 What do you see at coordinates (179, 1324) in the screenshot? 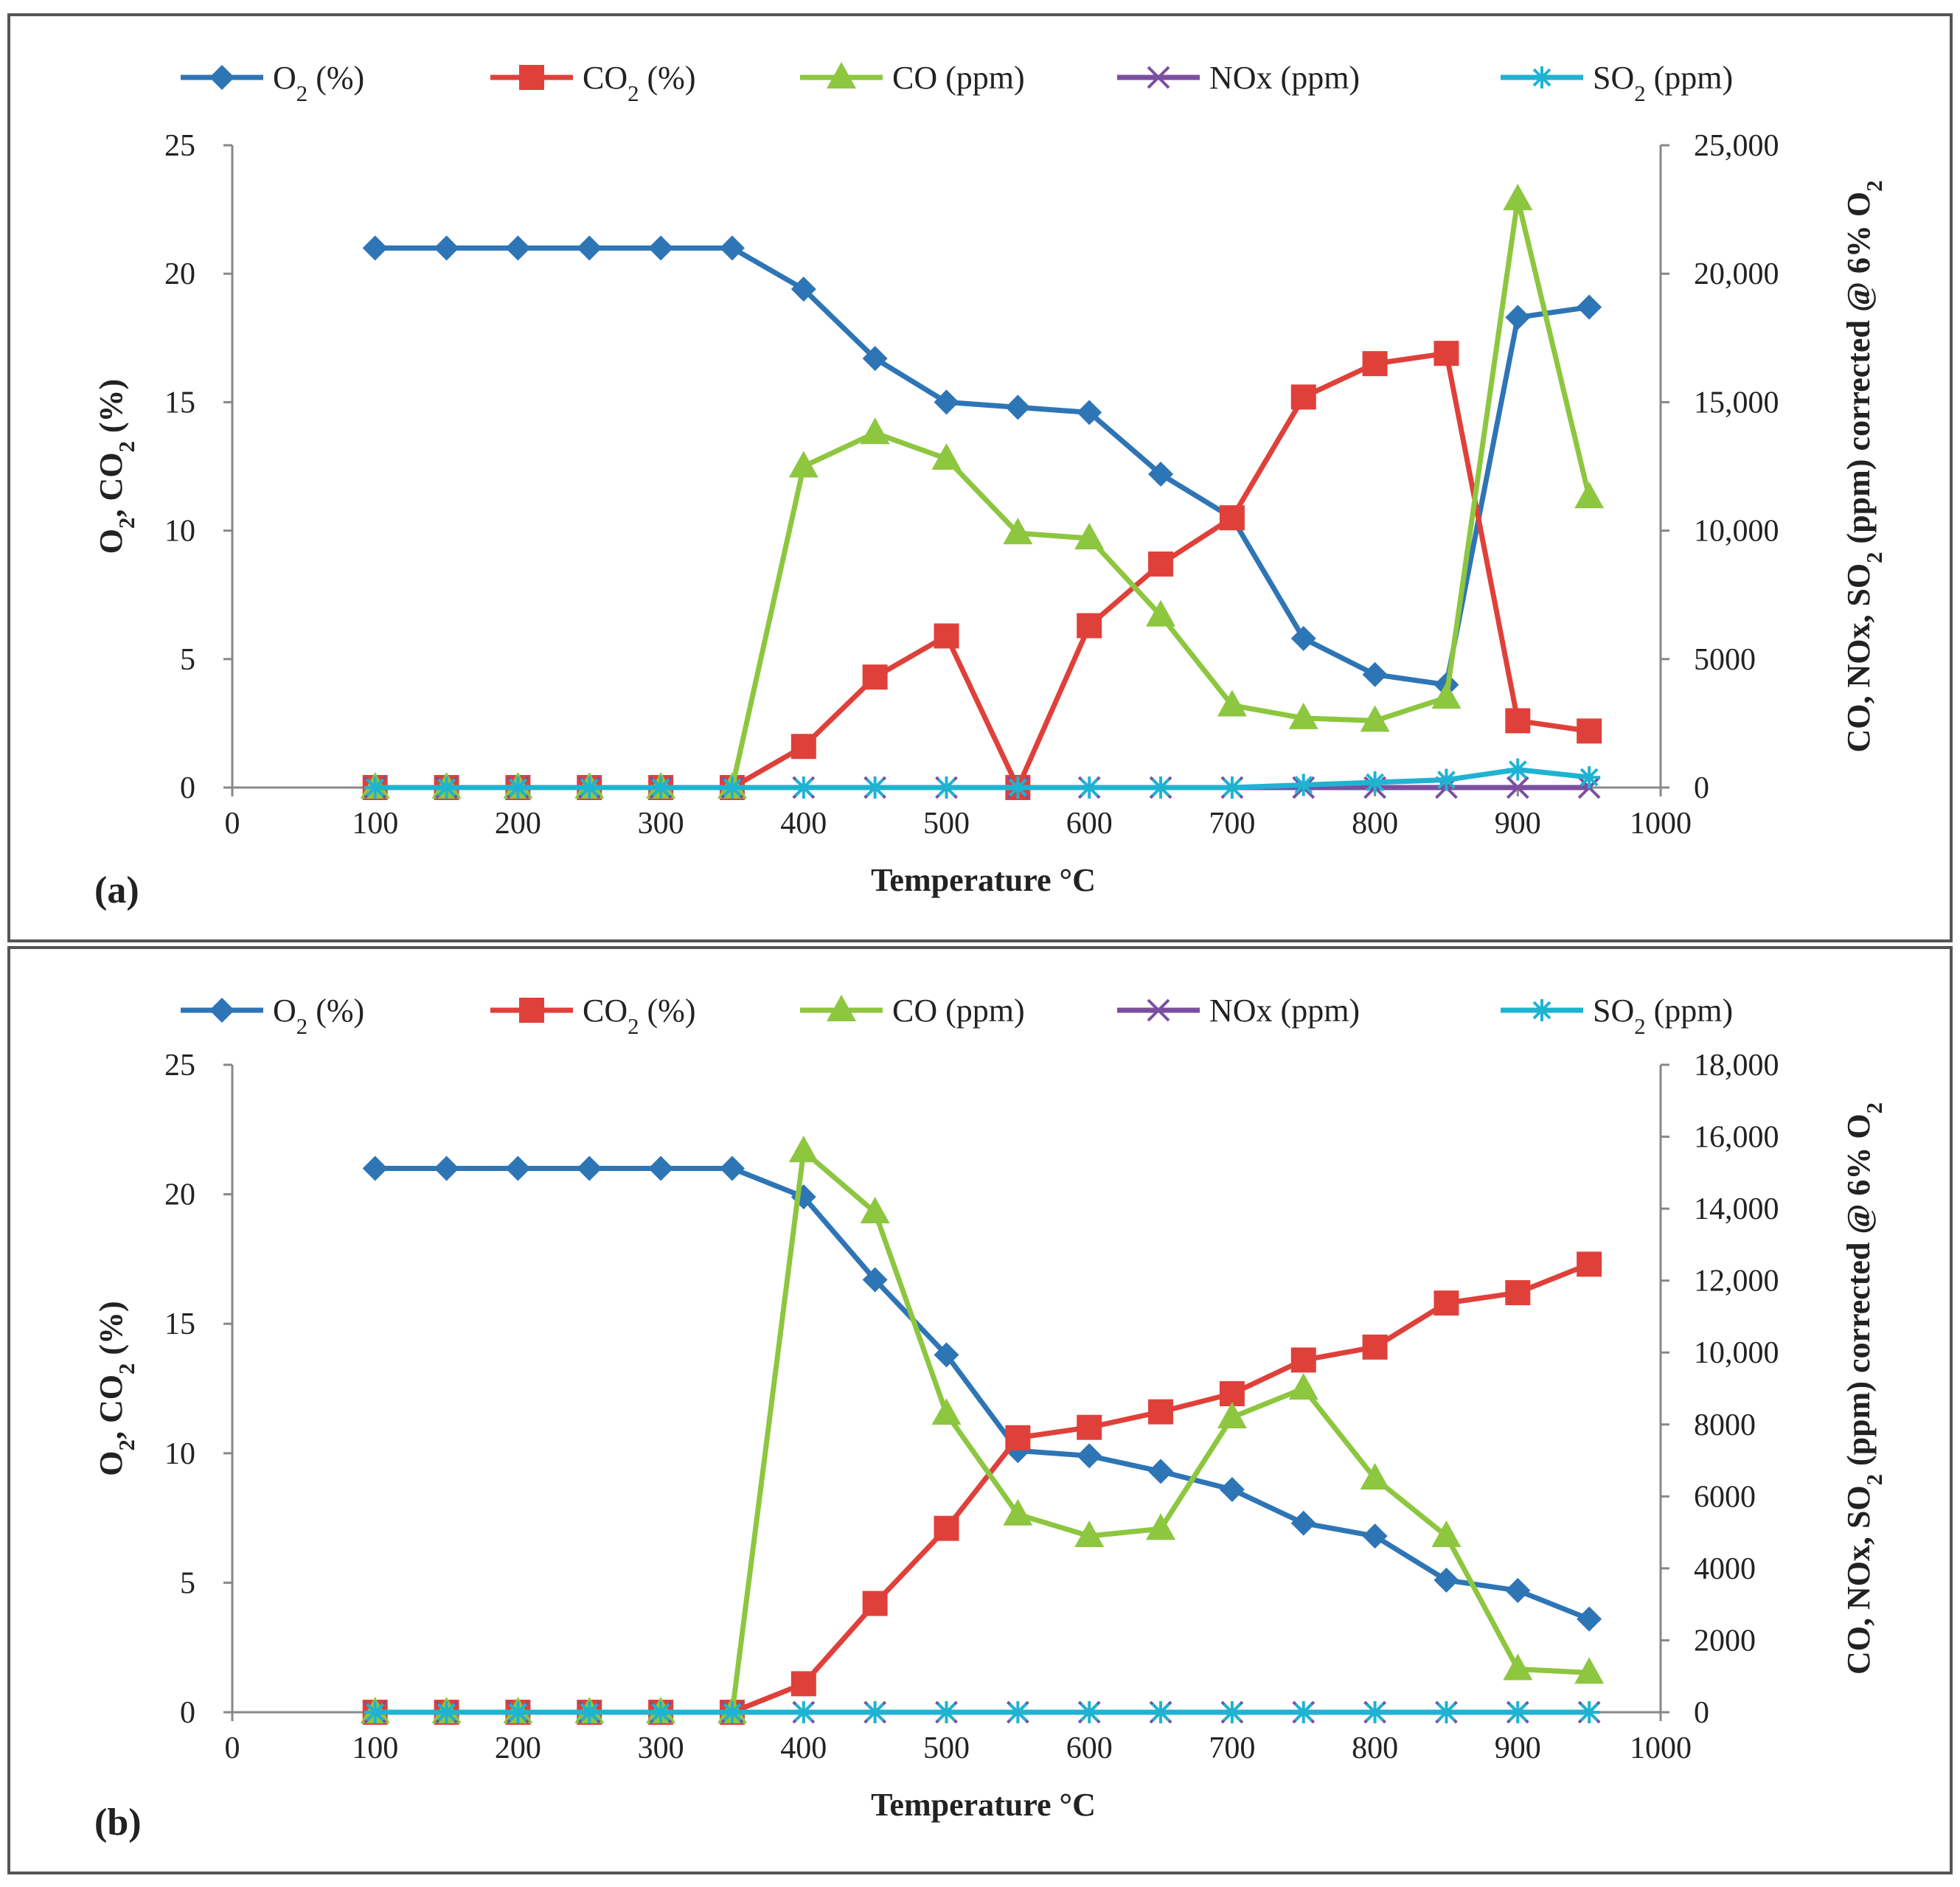
I see `y-left-tick-label: 15` at bounding box center [179, 1324].